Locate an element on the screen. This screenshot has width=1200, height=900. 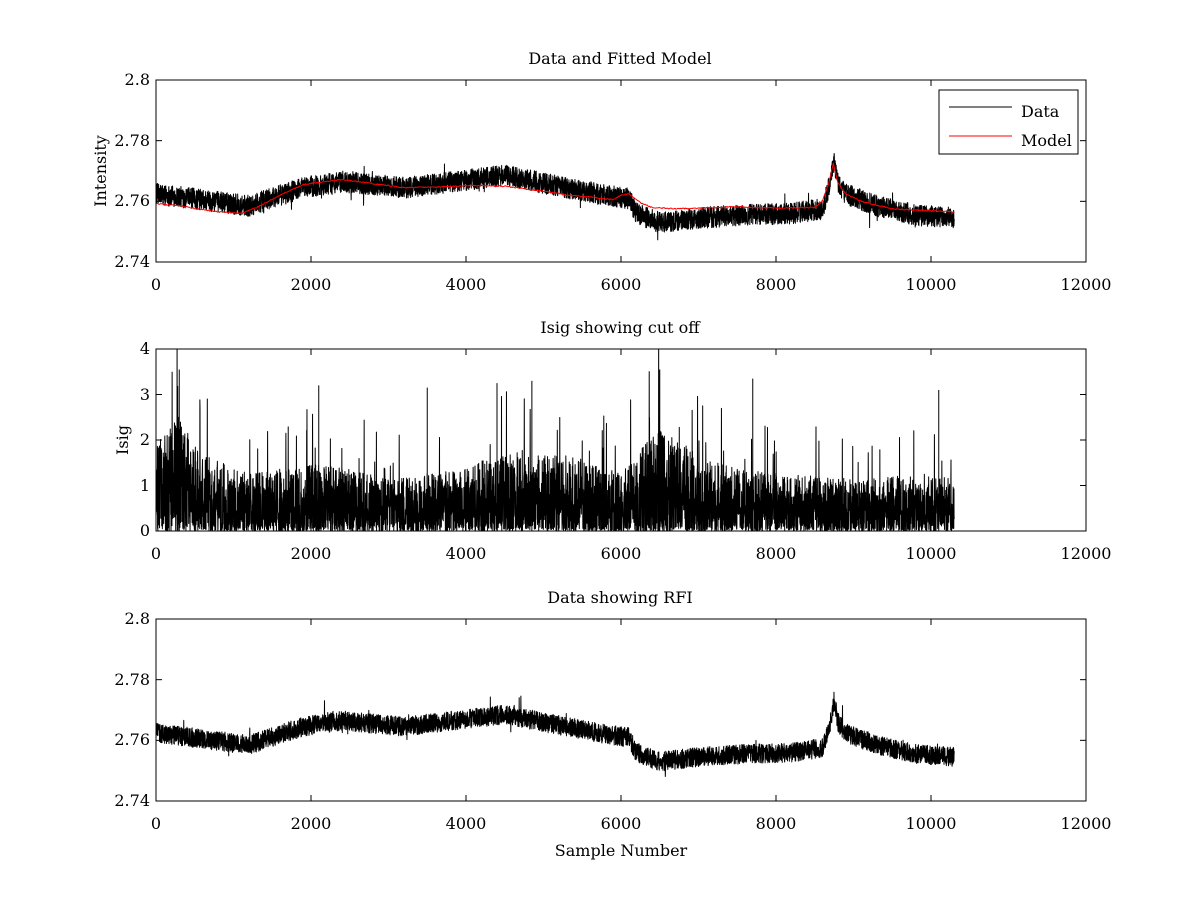
y-axis-label: Intensity is located at coordinates (100, 171).